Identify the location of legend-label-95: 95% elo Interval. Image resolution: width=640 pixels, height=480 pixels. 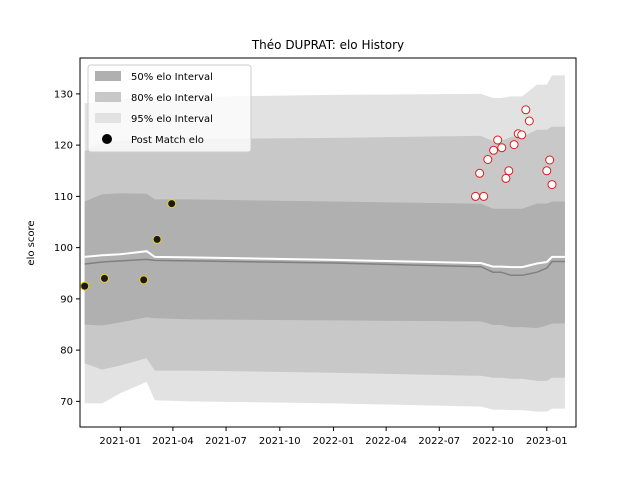
(172, 119).